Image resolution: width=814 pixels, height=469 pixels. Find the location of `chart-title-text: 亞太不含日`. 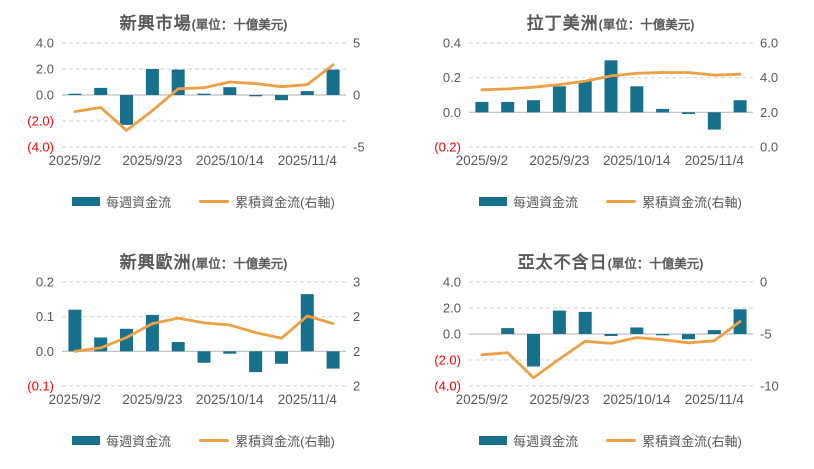

chart-title-text: 亞太不含日 is located at coordinates (562, 262).